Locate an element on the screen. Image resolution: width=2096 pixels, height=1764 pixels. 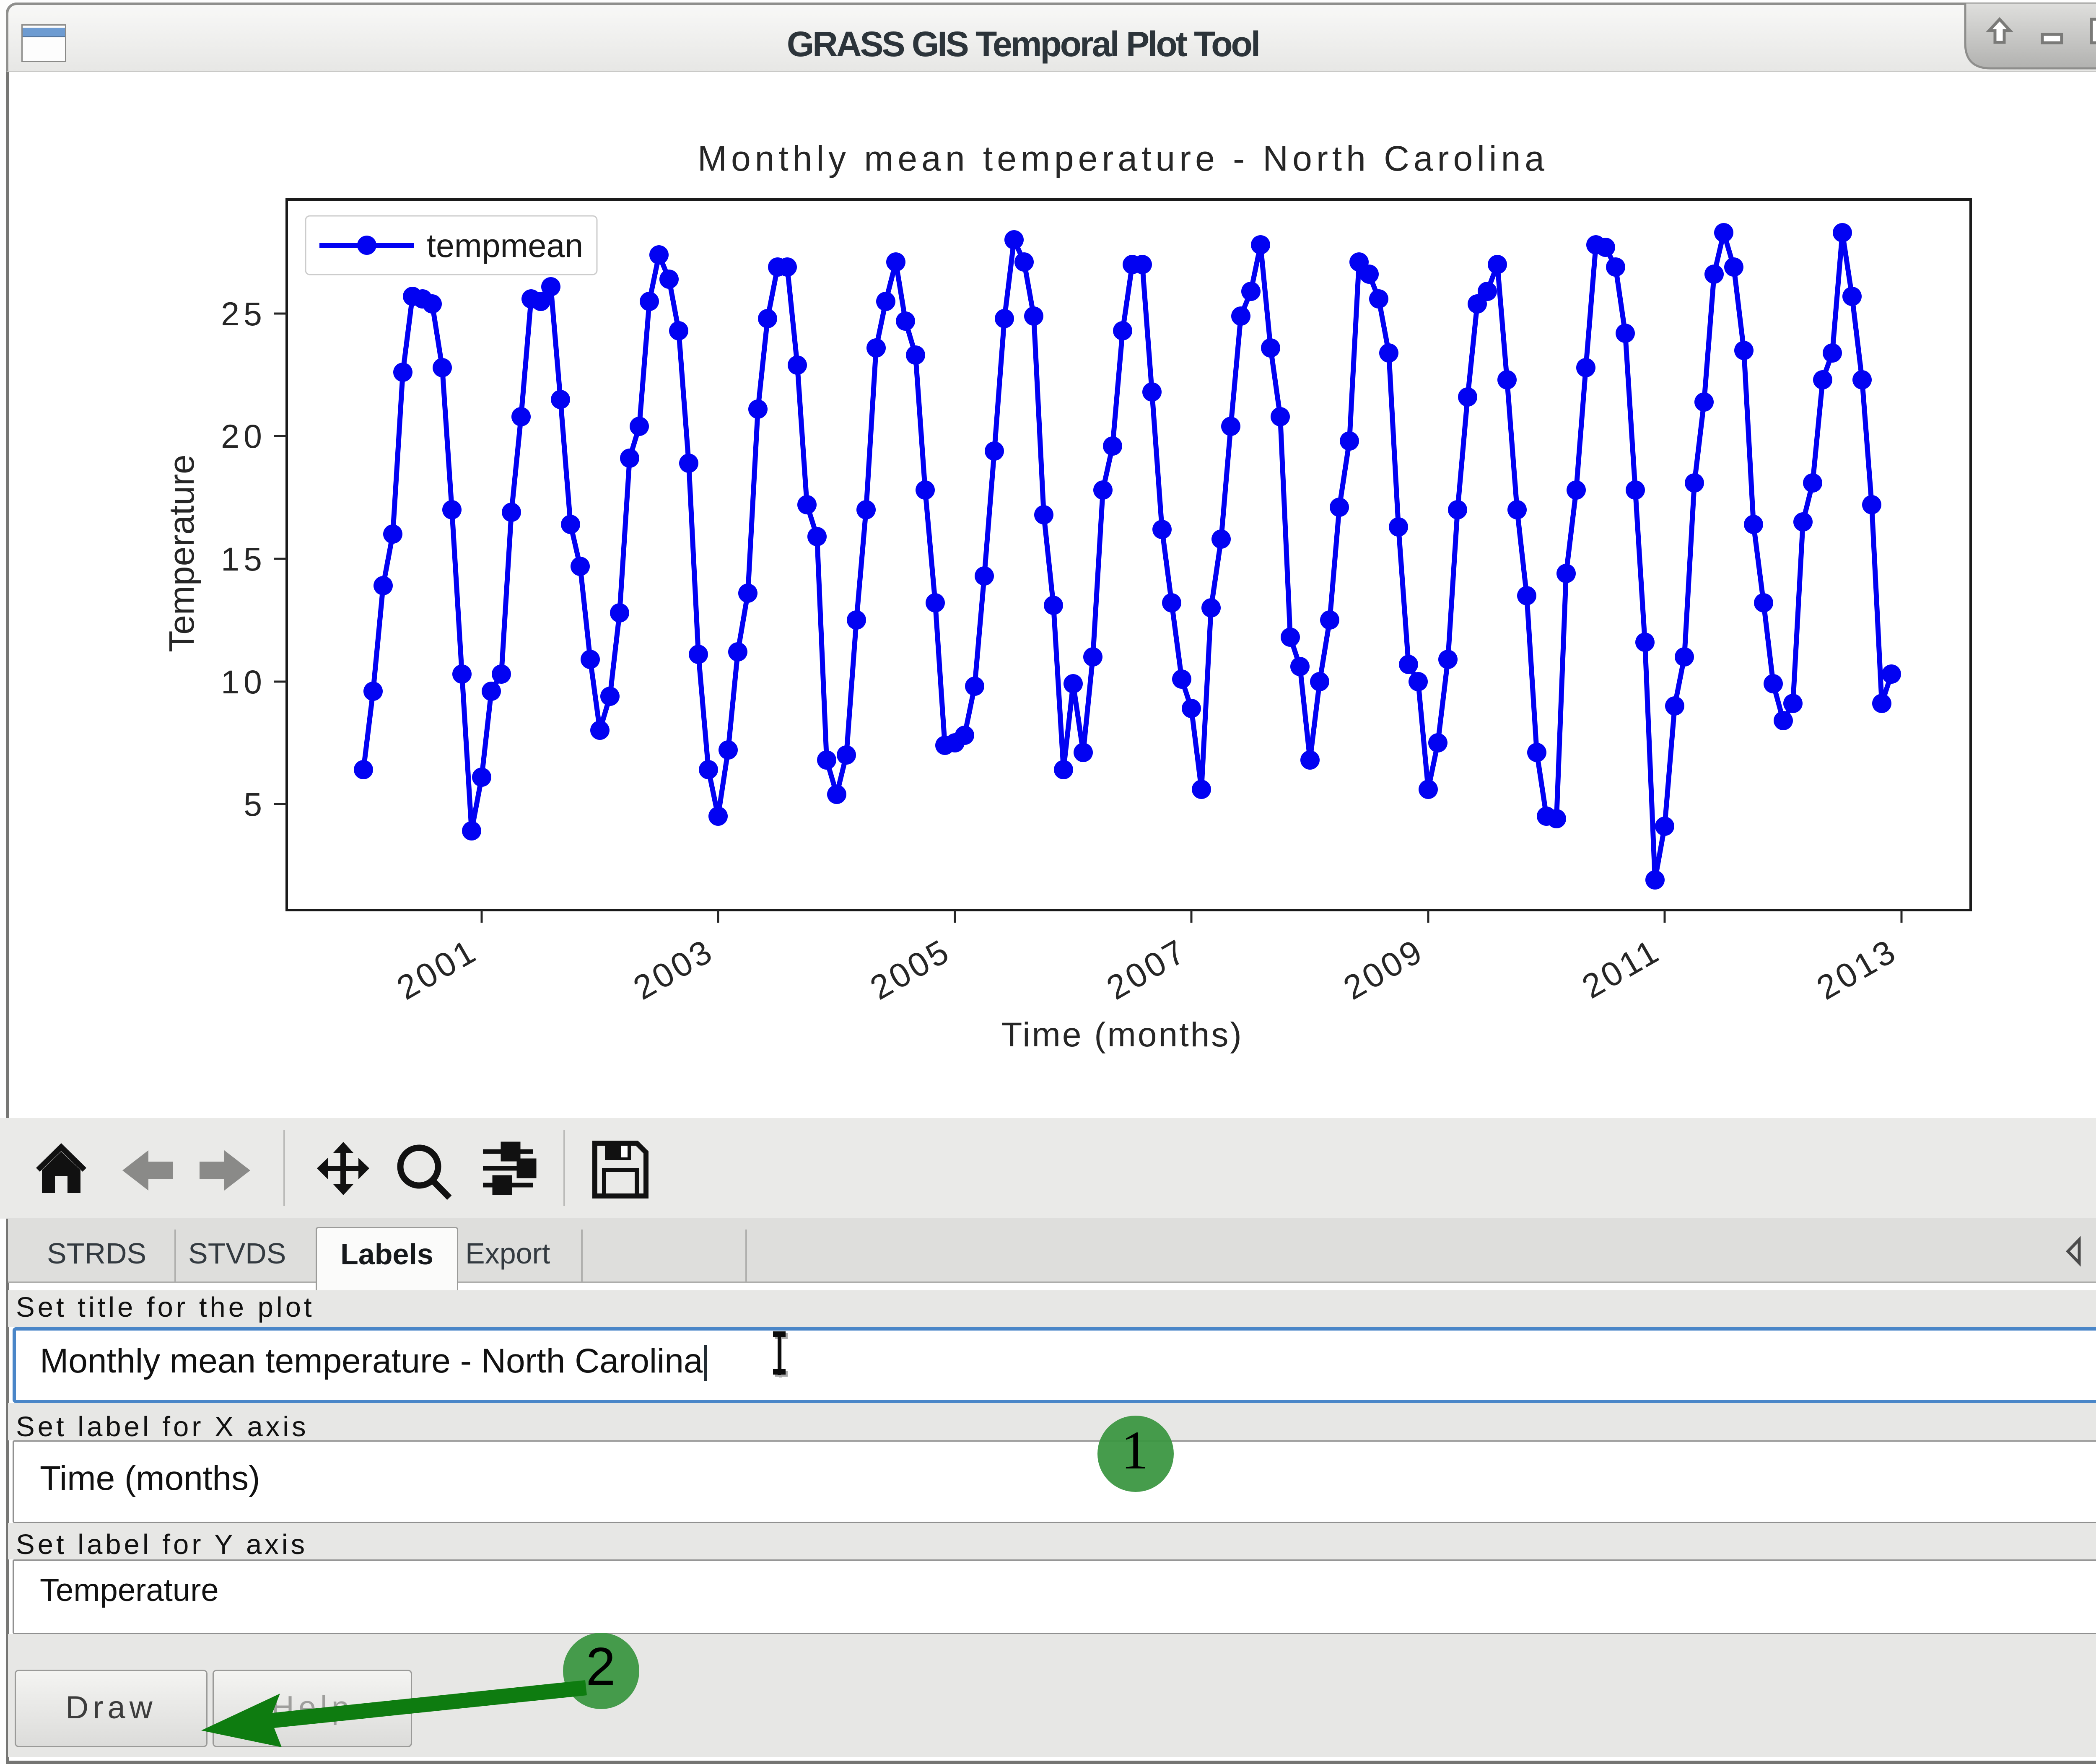
svg-text: 20 is located at coordinates (244, 436).